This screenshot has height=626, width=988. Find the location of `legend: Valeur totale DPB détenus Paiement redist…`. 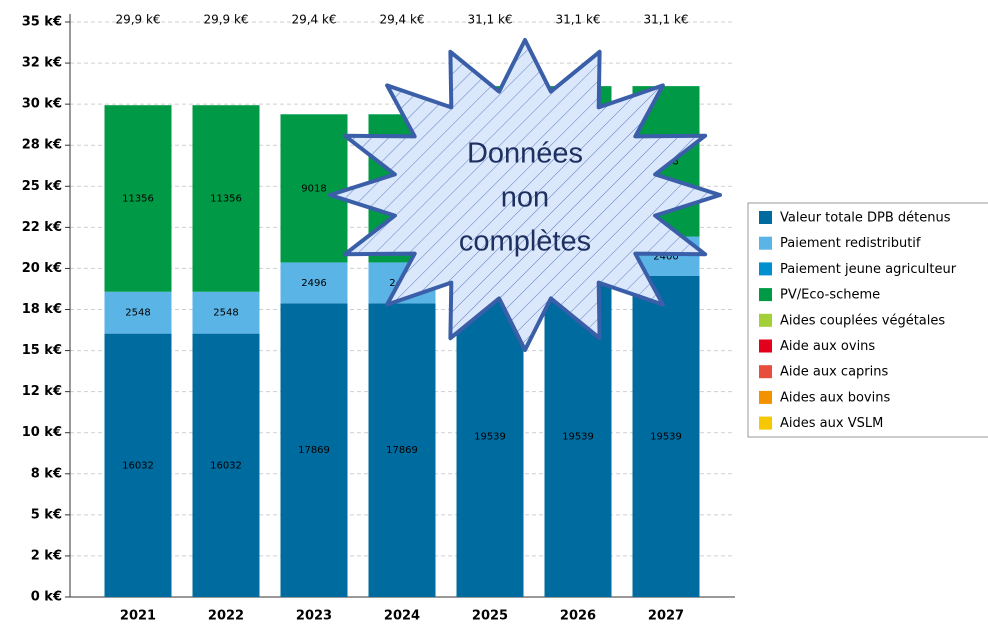

legend: Valeur totale DPB détenus Paiement redist… is located at coordinates (867, 320).